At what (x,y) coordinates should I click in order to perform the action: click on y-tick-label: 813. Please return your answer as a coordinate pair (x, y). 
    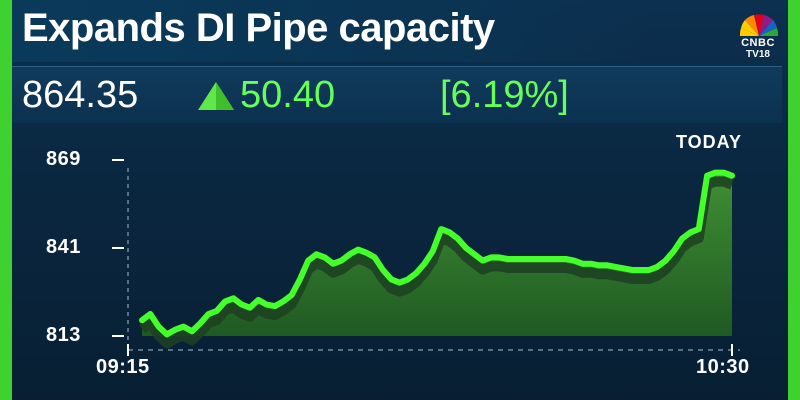
    Looking at the image, I should click on (63, 335).